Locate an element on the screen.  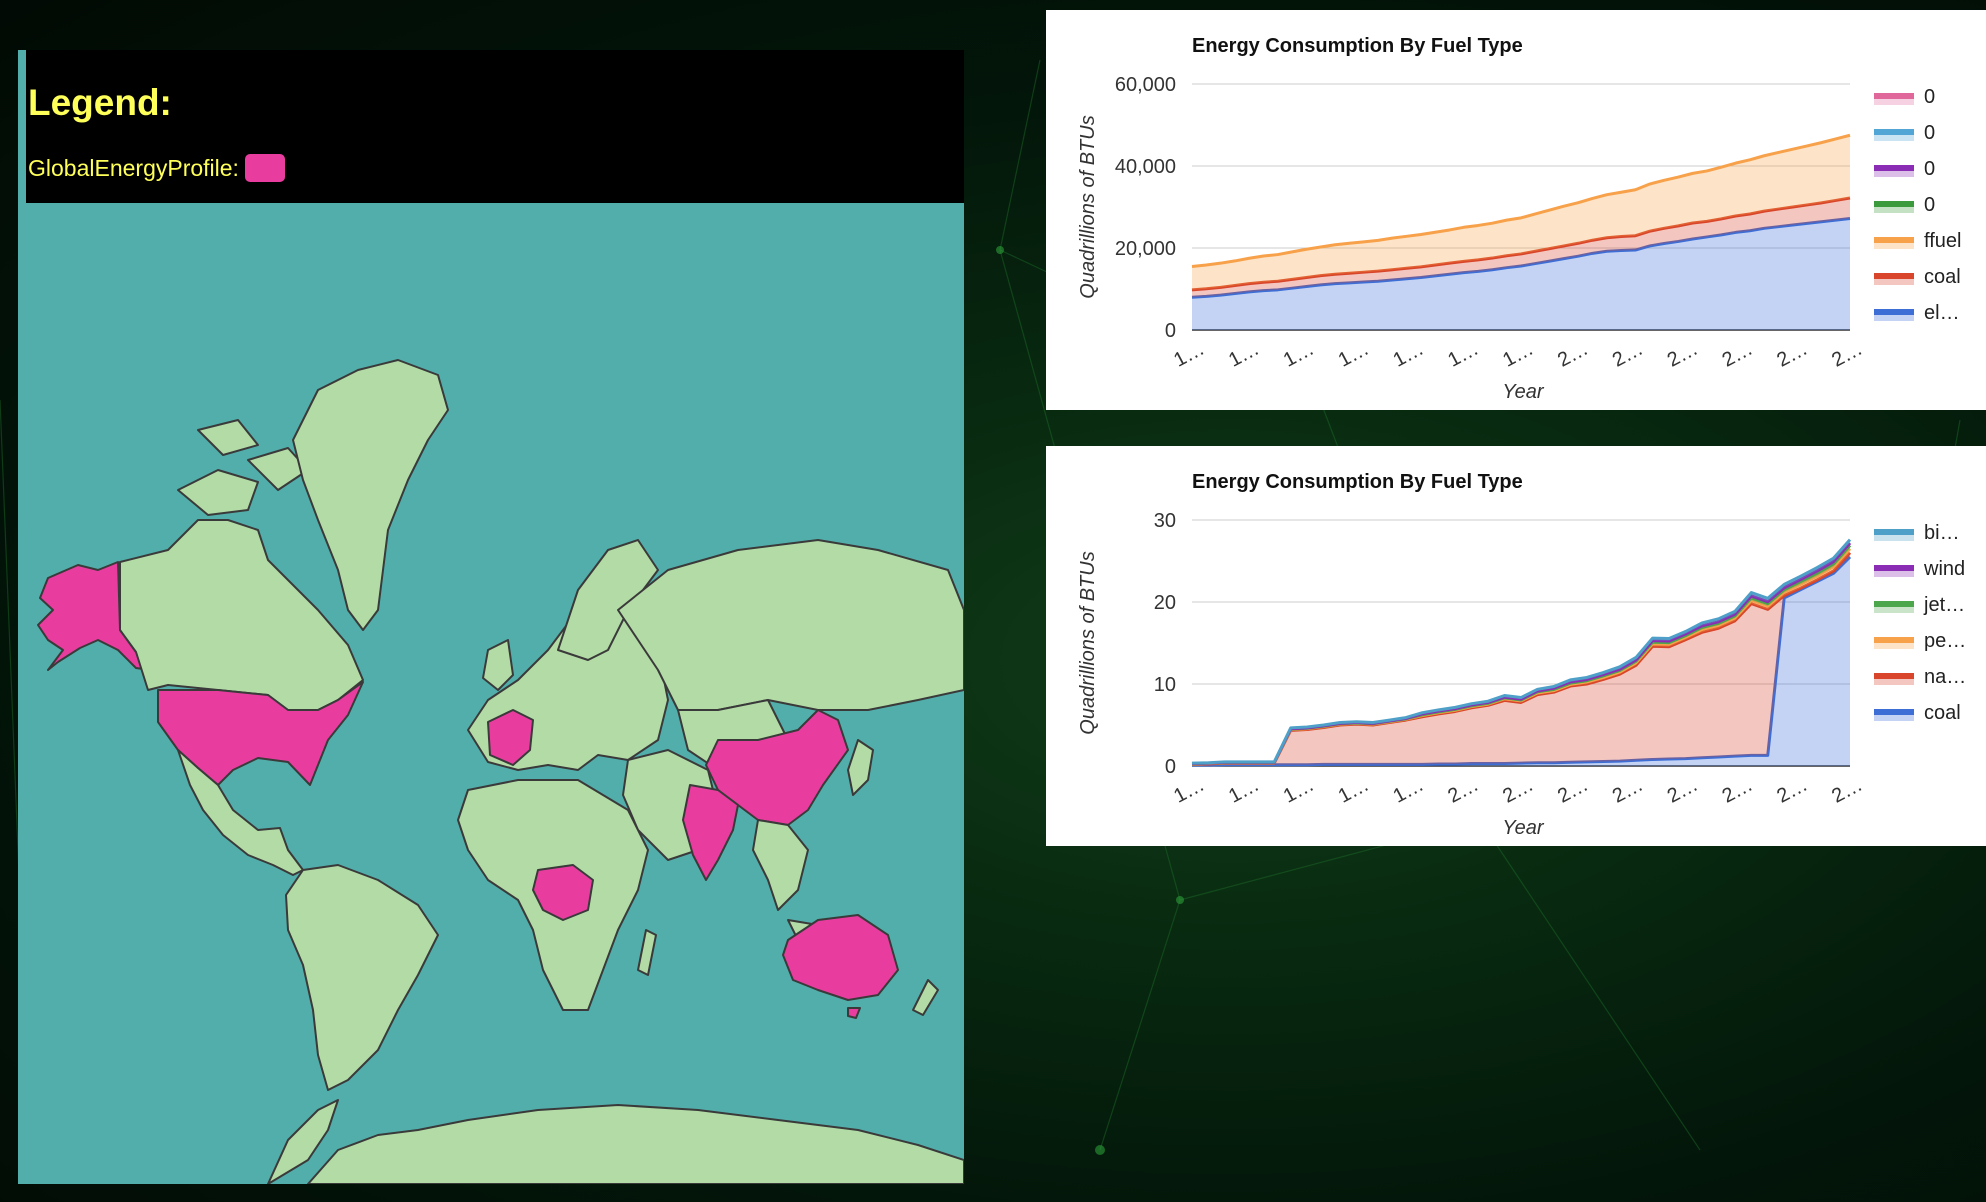
chart-1-ytick-label: 20,000 is located at coordinates (1145, 249).